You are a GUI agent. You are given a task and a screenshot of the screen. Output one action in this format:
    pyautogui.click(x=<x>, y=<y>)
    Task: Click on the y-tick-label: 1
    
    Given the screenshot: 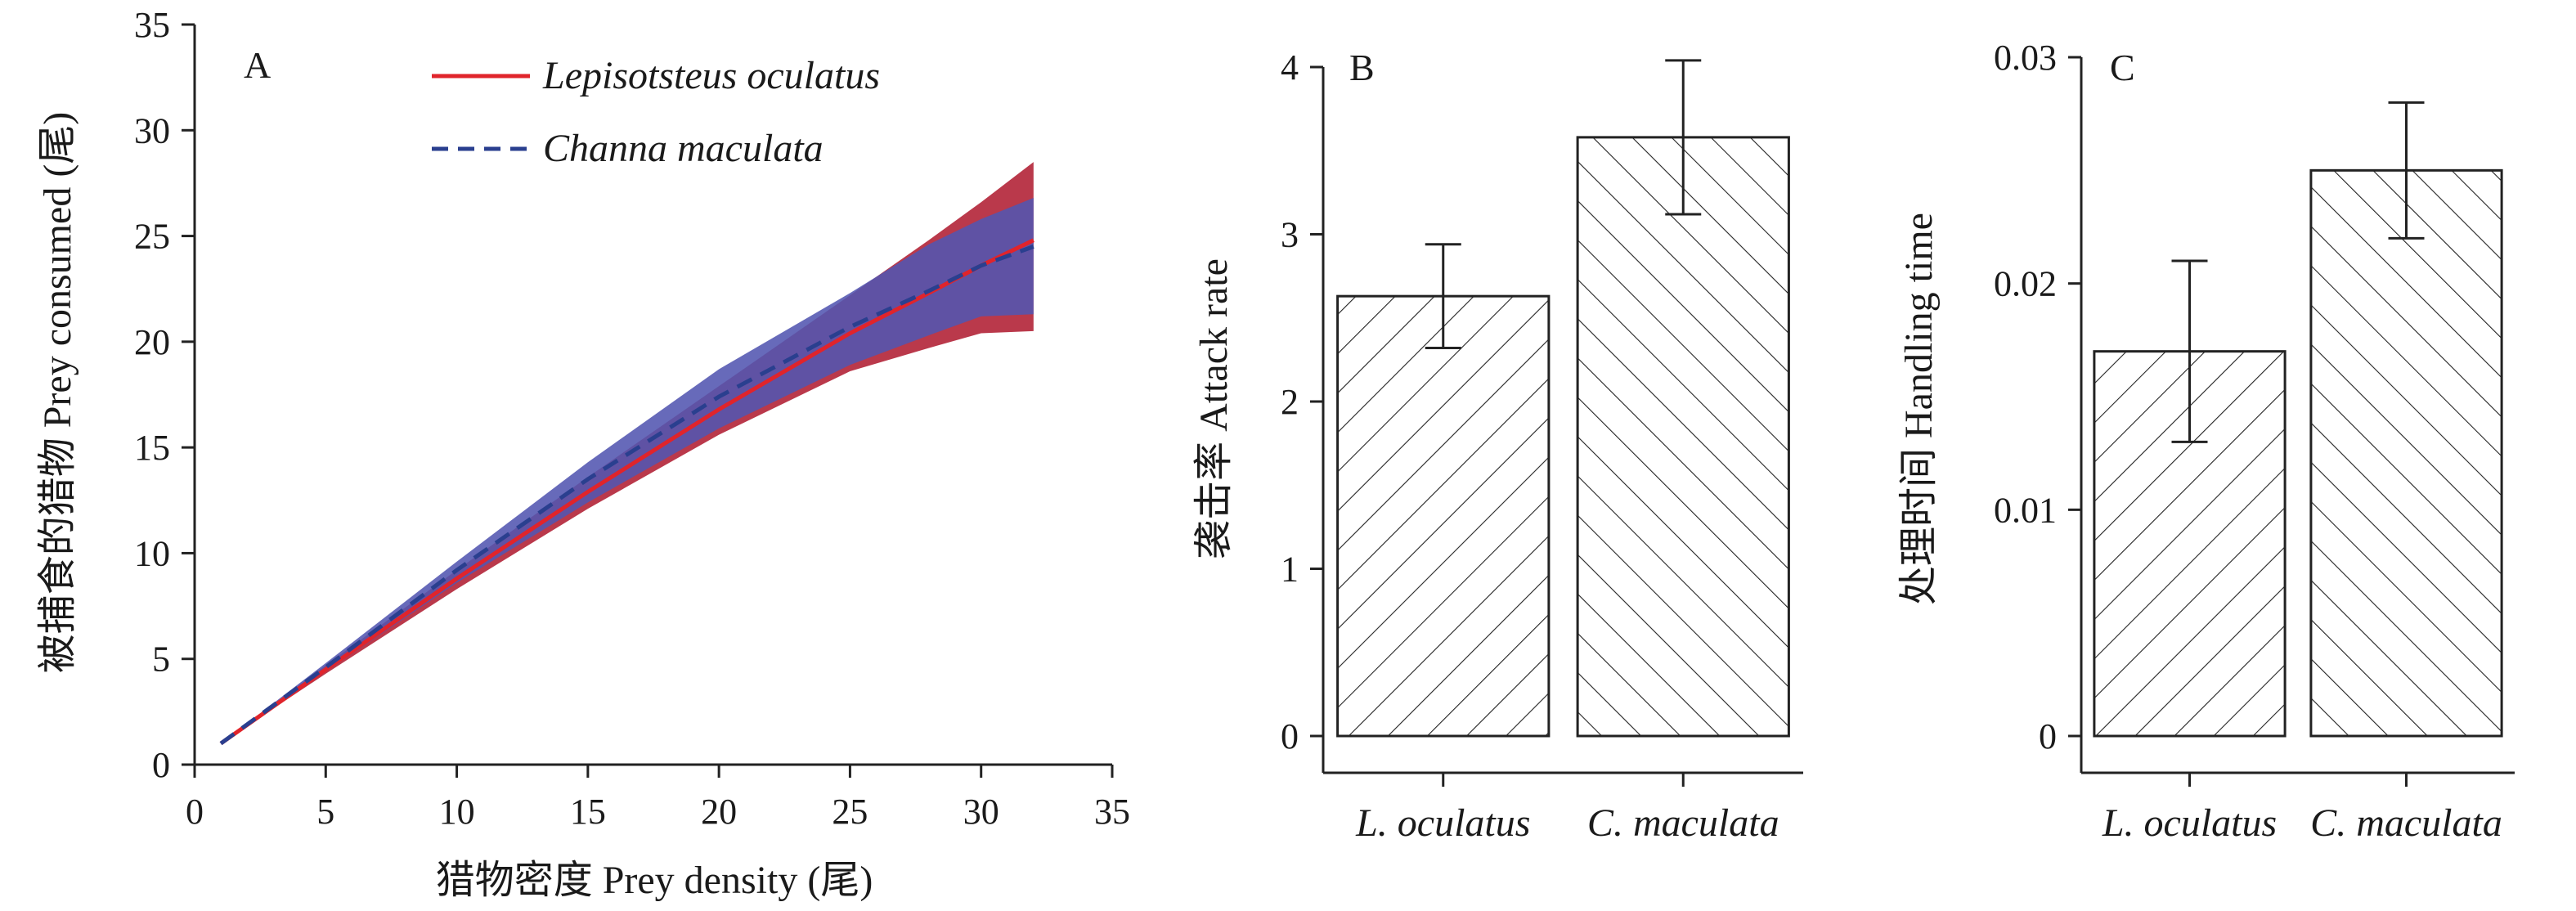 What is the action you would take?
    pyautogui.click(x=1290, y=570)
    